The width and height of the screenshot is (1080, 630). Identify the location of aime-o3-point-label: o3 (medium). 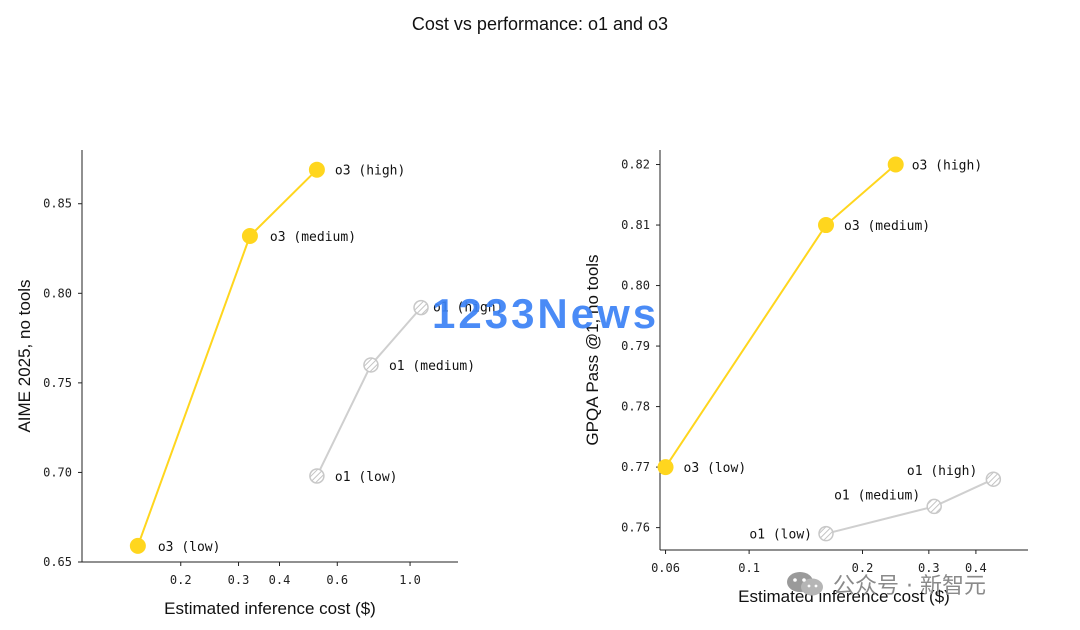
(313, 237).